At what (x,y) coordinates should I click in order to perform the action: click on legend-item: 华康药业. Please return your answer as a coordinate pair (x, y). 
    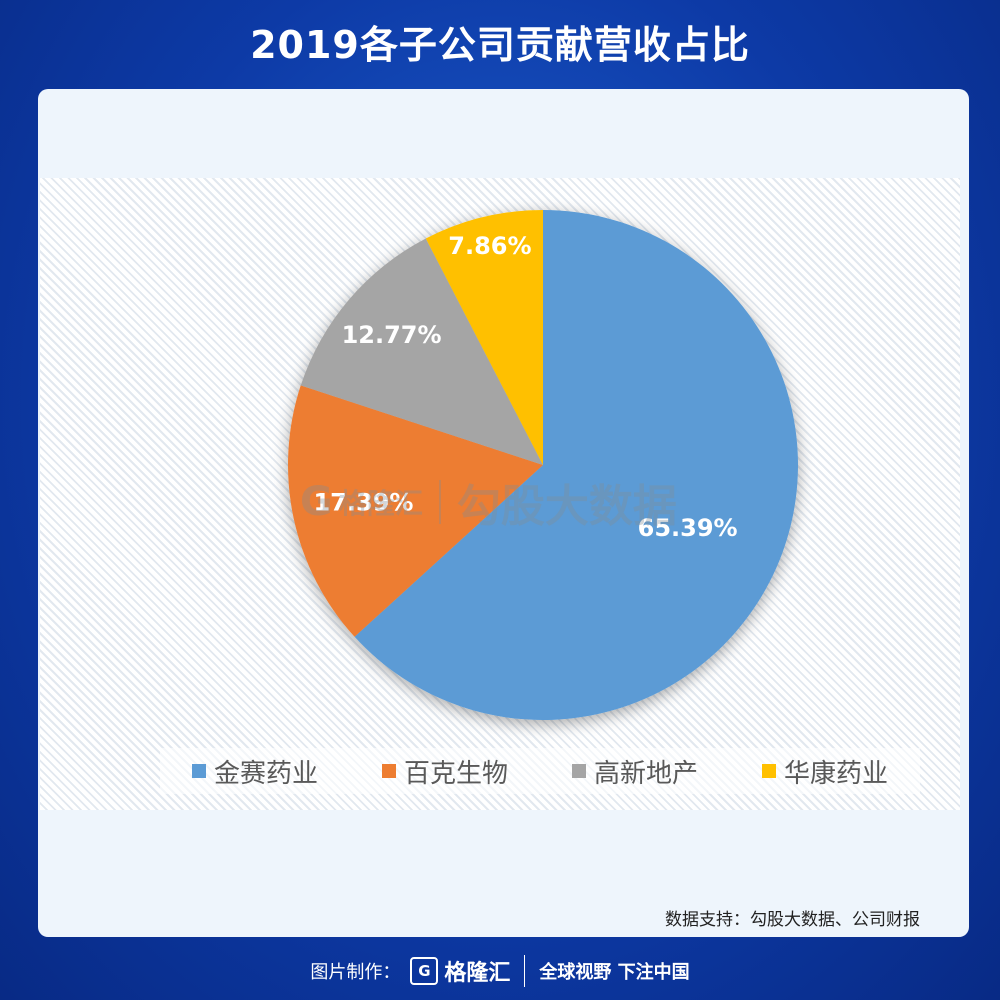
    Looking at the image, I should click on (824, 771).